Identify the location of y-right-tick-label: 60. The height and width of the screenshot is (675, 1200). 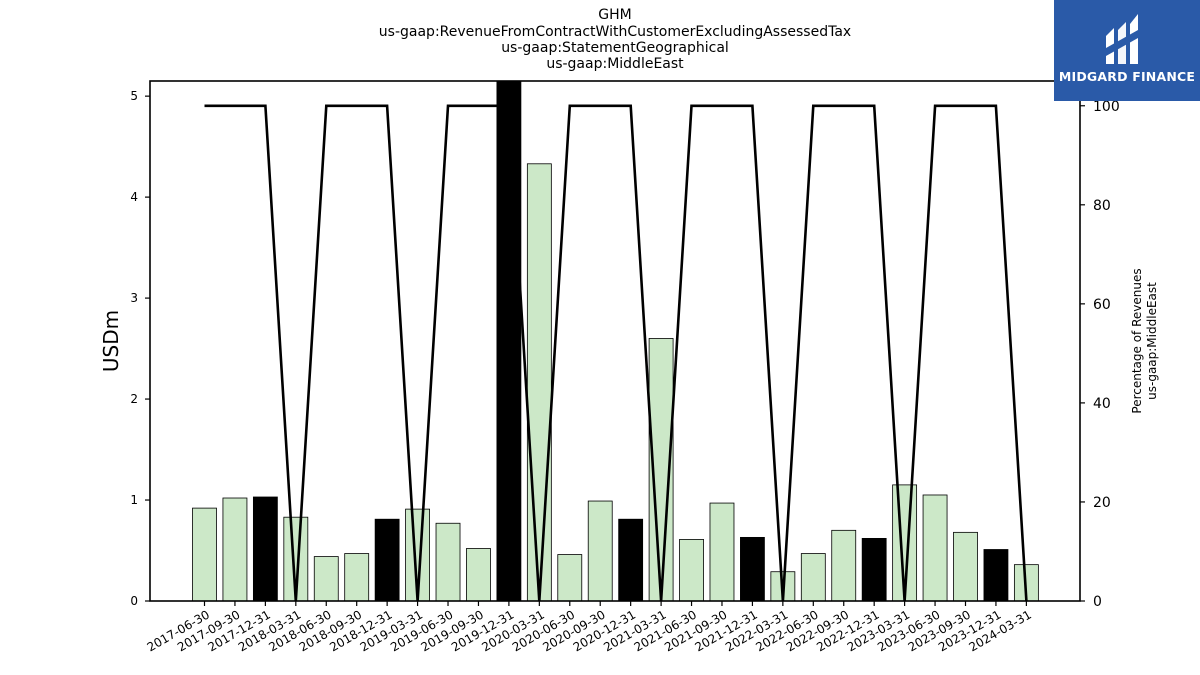
(1102, 305).